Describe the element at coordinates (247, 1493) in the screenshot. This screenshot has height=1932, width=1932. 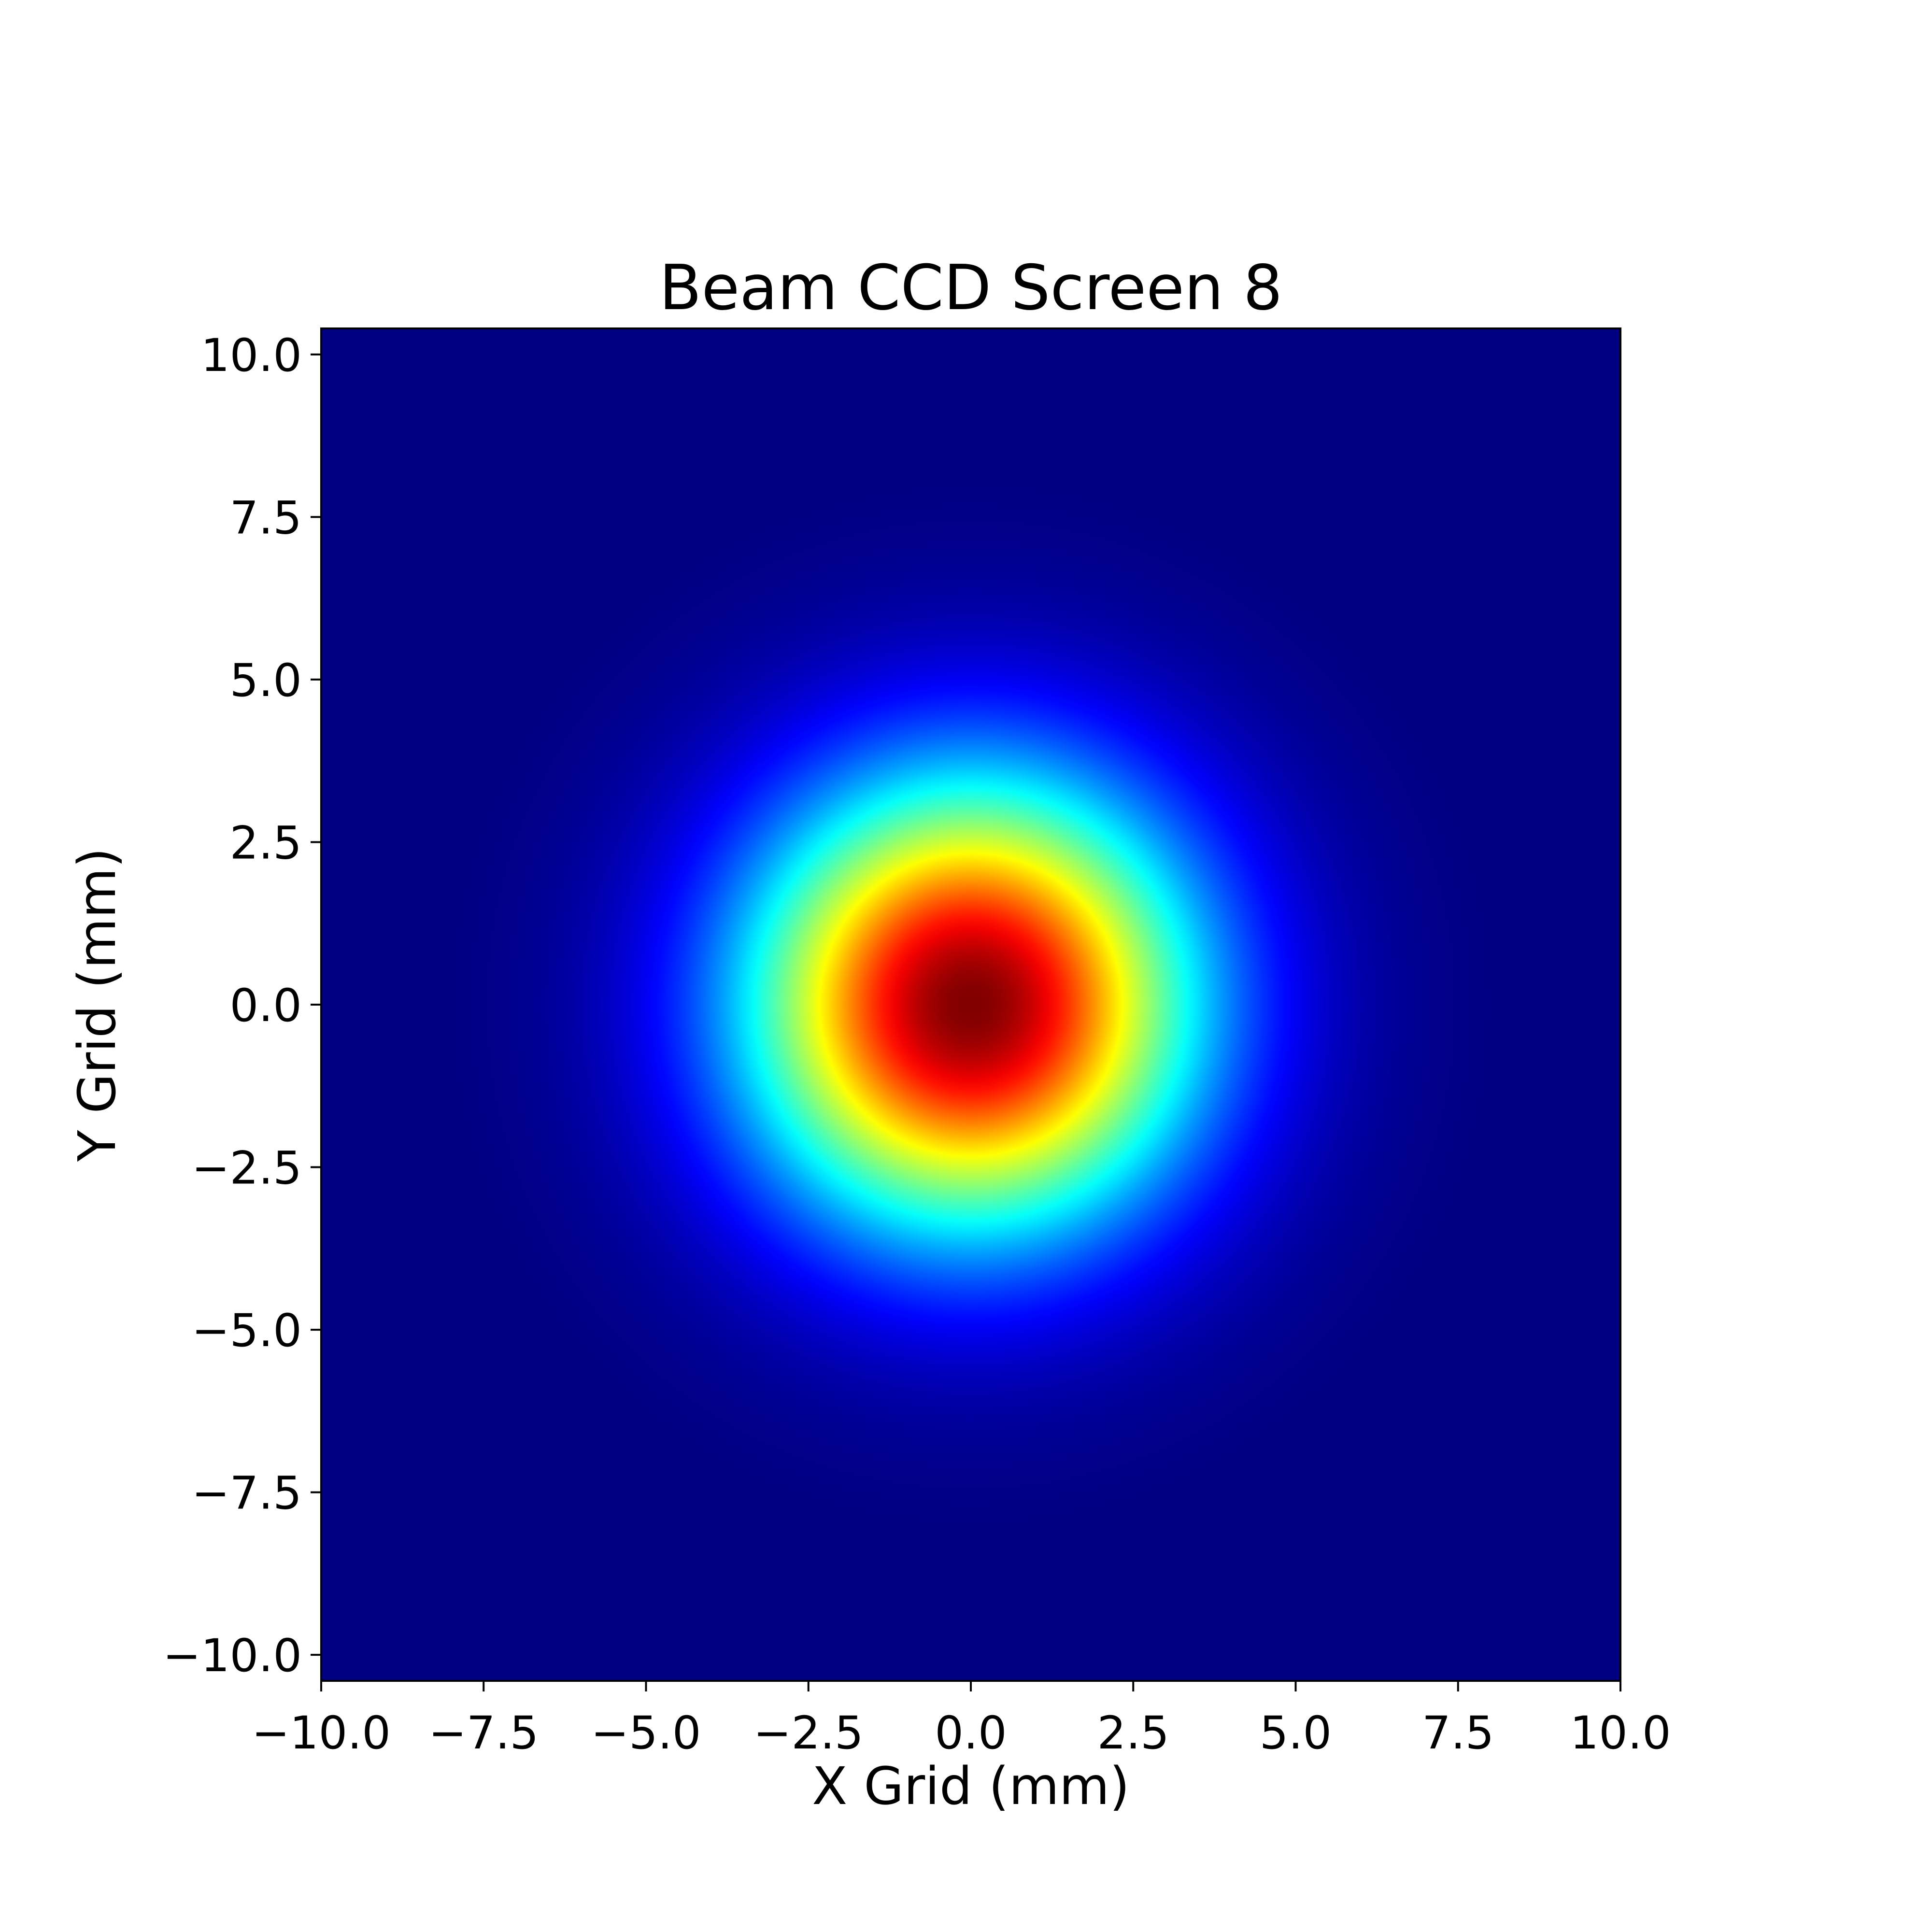
I see `y-tick-label: −7.5` at that location.